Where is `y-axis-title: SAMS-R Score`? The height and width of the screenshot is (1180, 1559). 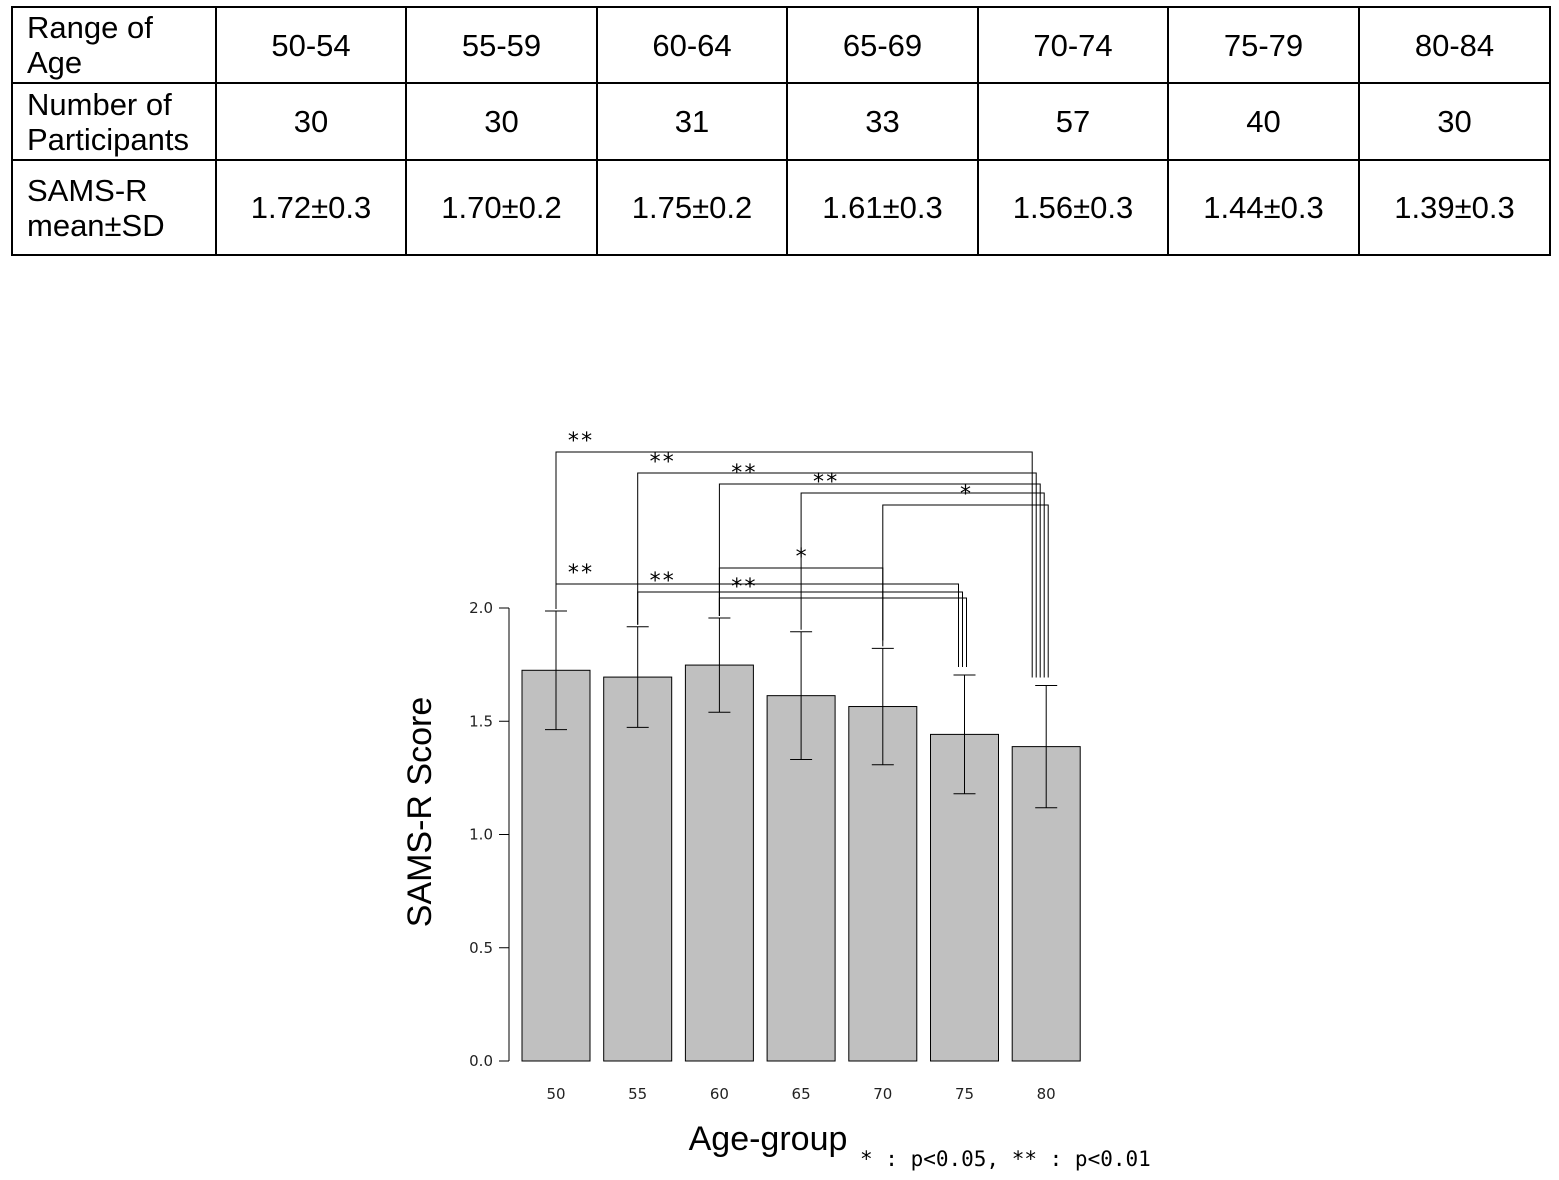 y-axis-title: SAMS-R Score is located at coordinates (420, 812).